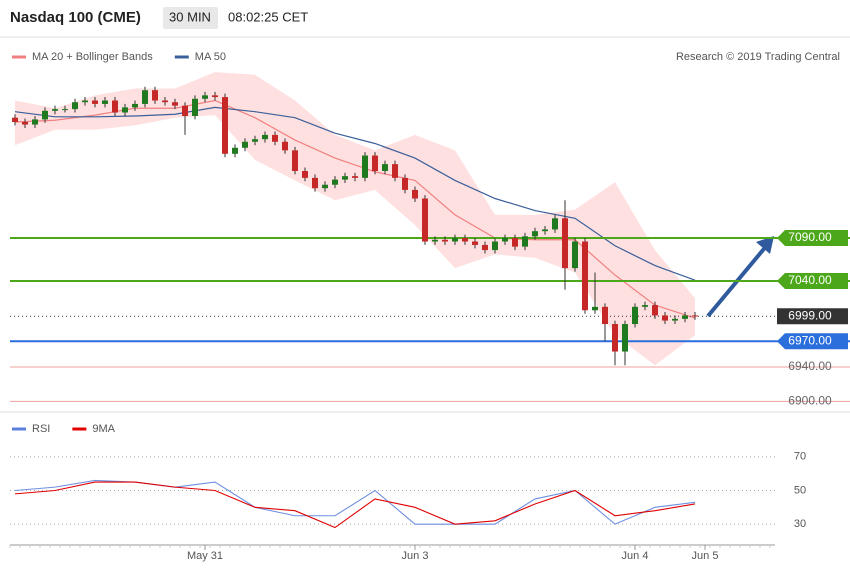 This screenshot has width=850, height=576. What do you see at coordinates (765, 245) in the screenshot?
I see `arrow-head` at bounding box center [765, 245].